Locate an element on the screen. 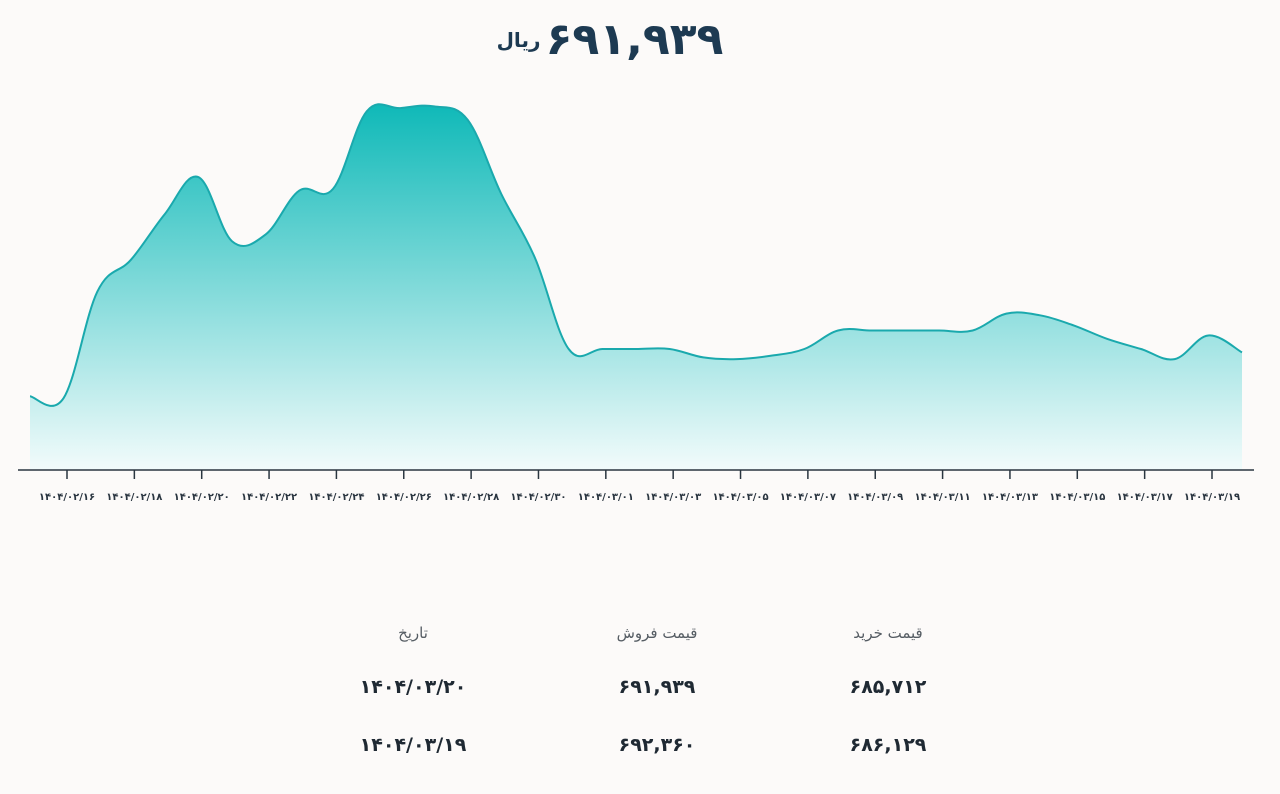 The width and height of the screenshot is (1280, 794). row-1-date: ۱۴۰۴/۰۳/۲۰ is located at coordinates (413, 687).